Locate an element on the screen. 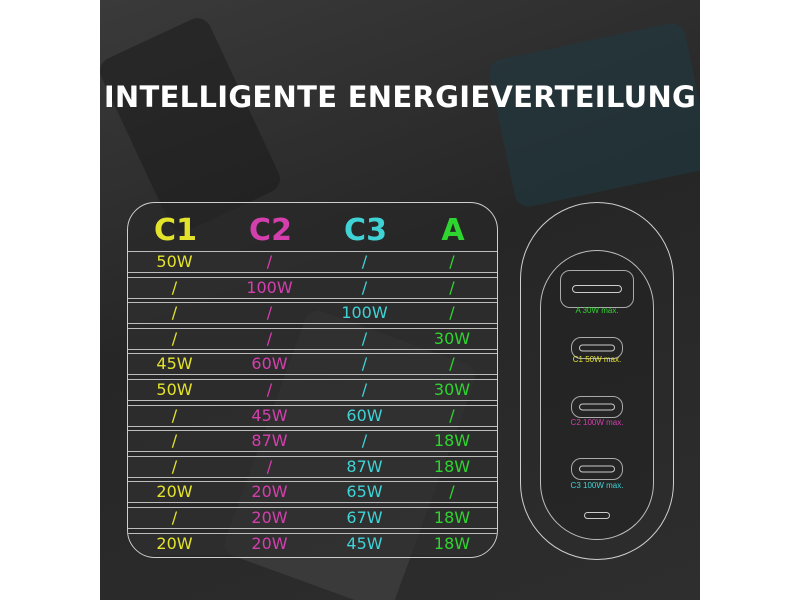  table-row: 45W 60W / / is located at coordinates (312, 364).